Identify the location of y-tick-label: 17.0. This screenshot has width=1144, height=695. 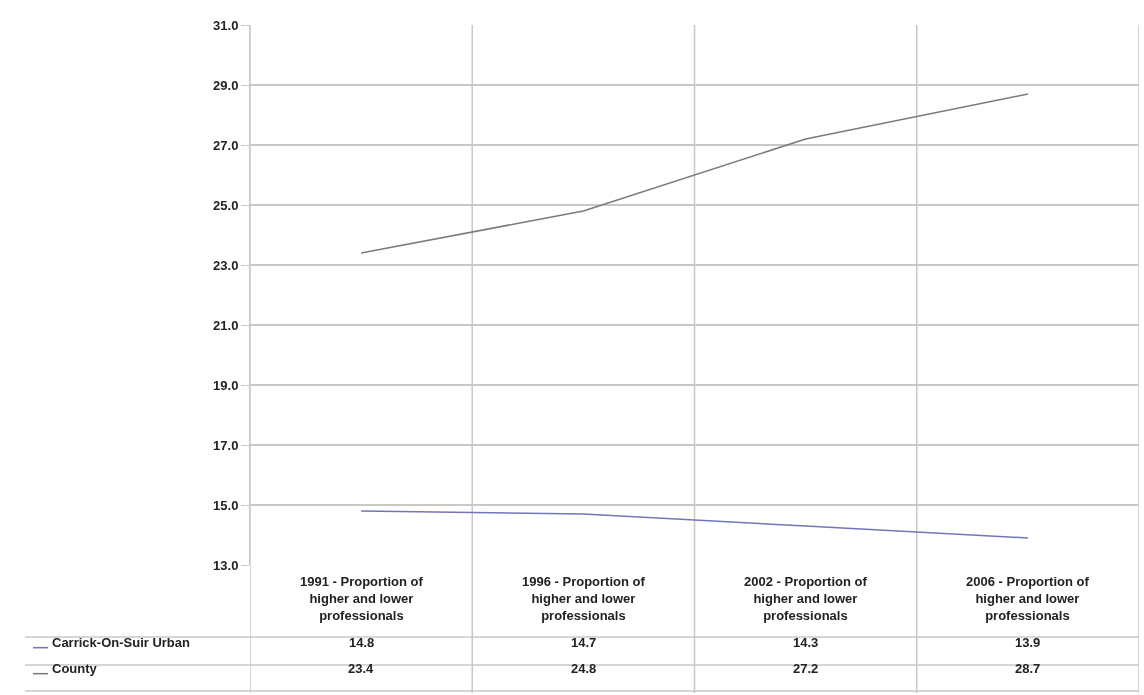
(226, 445).